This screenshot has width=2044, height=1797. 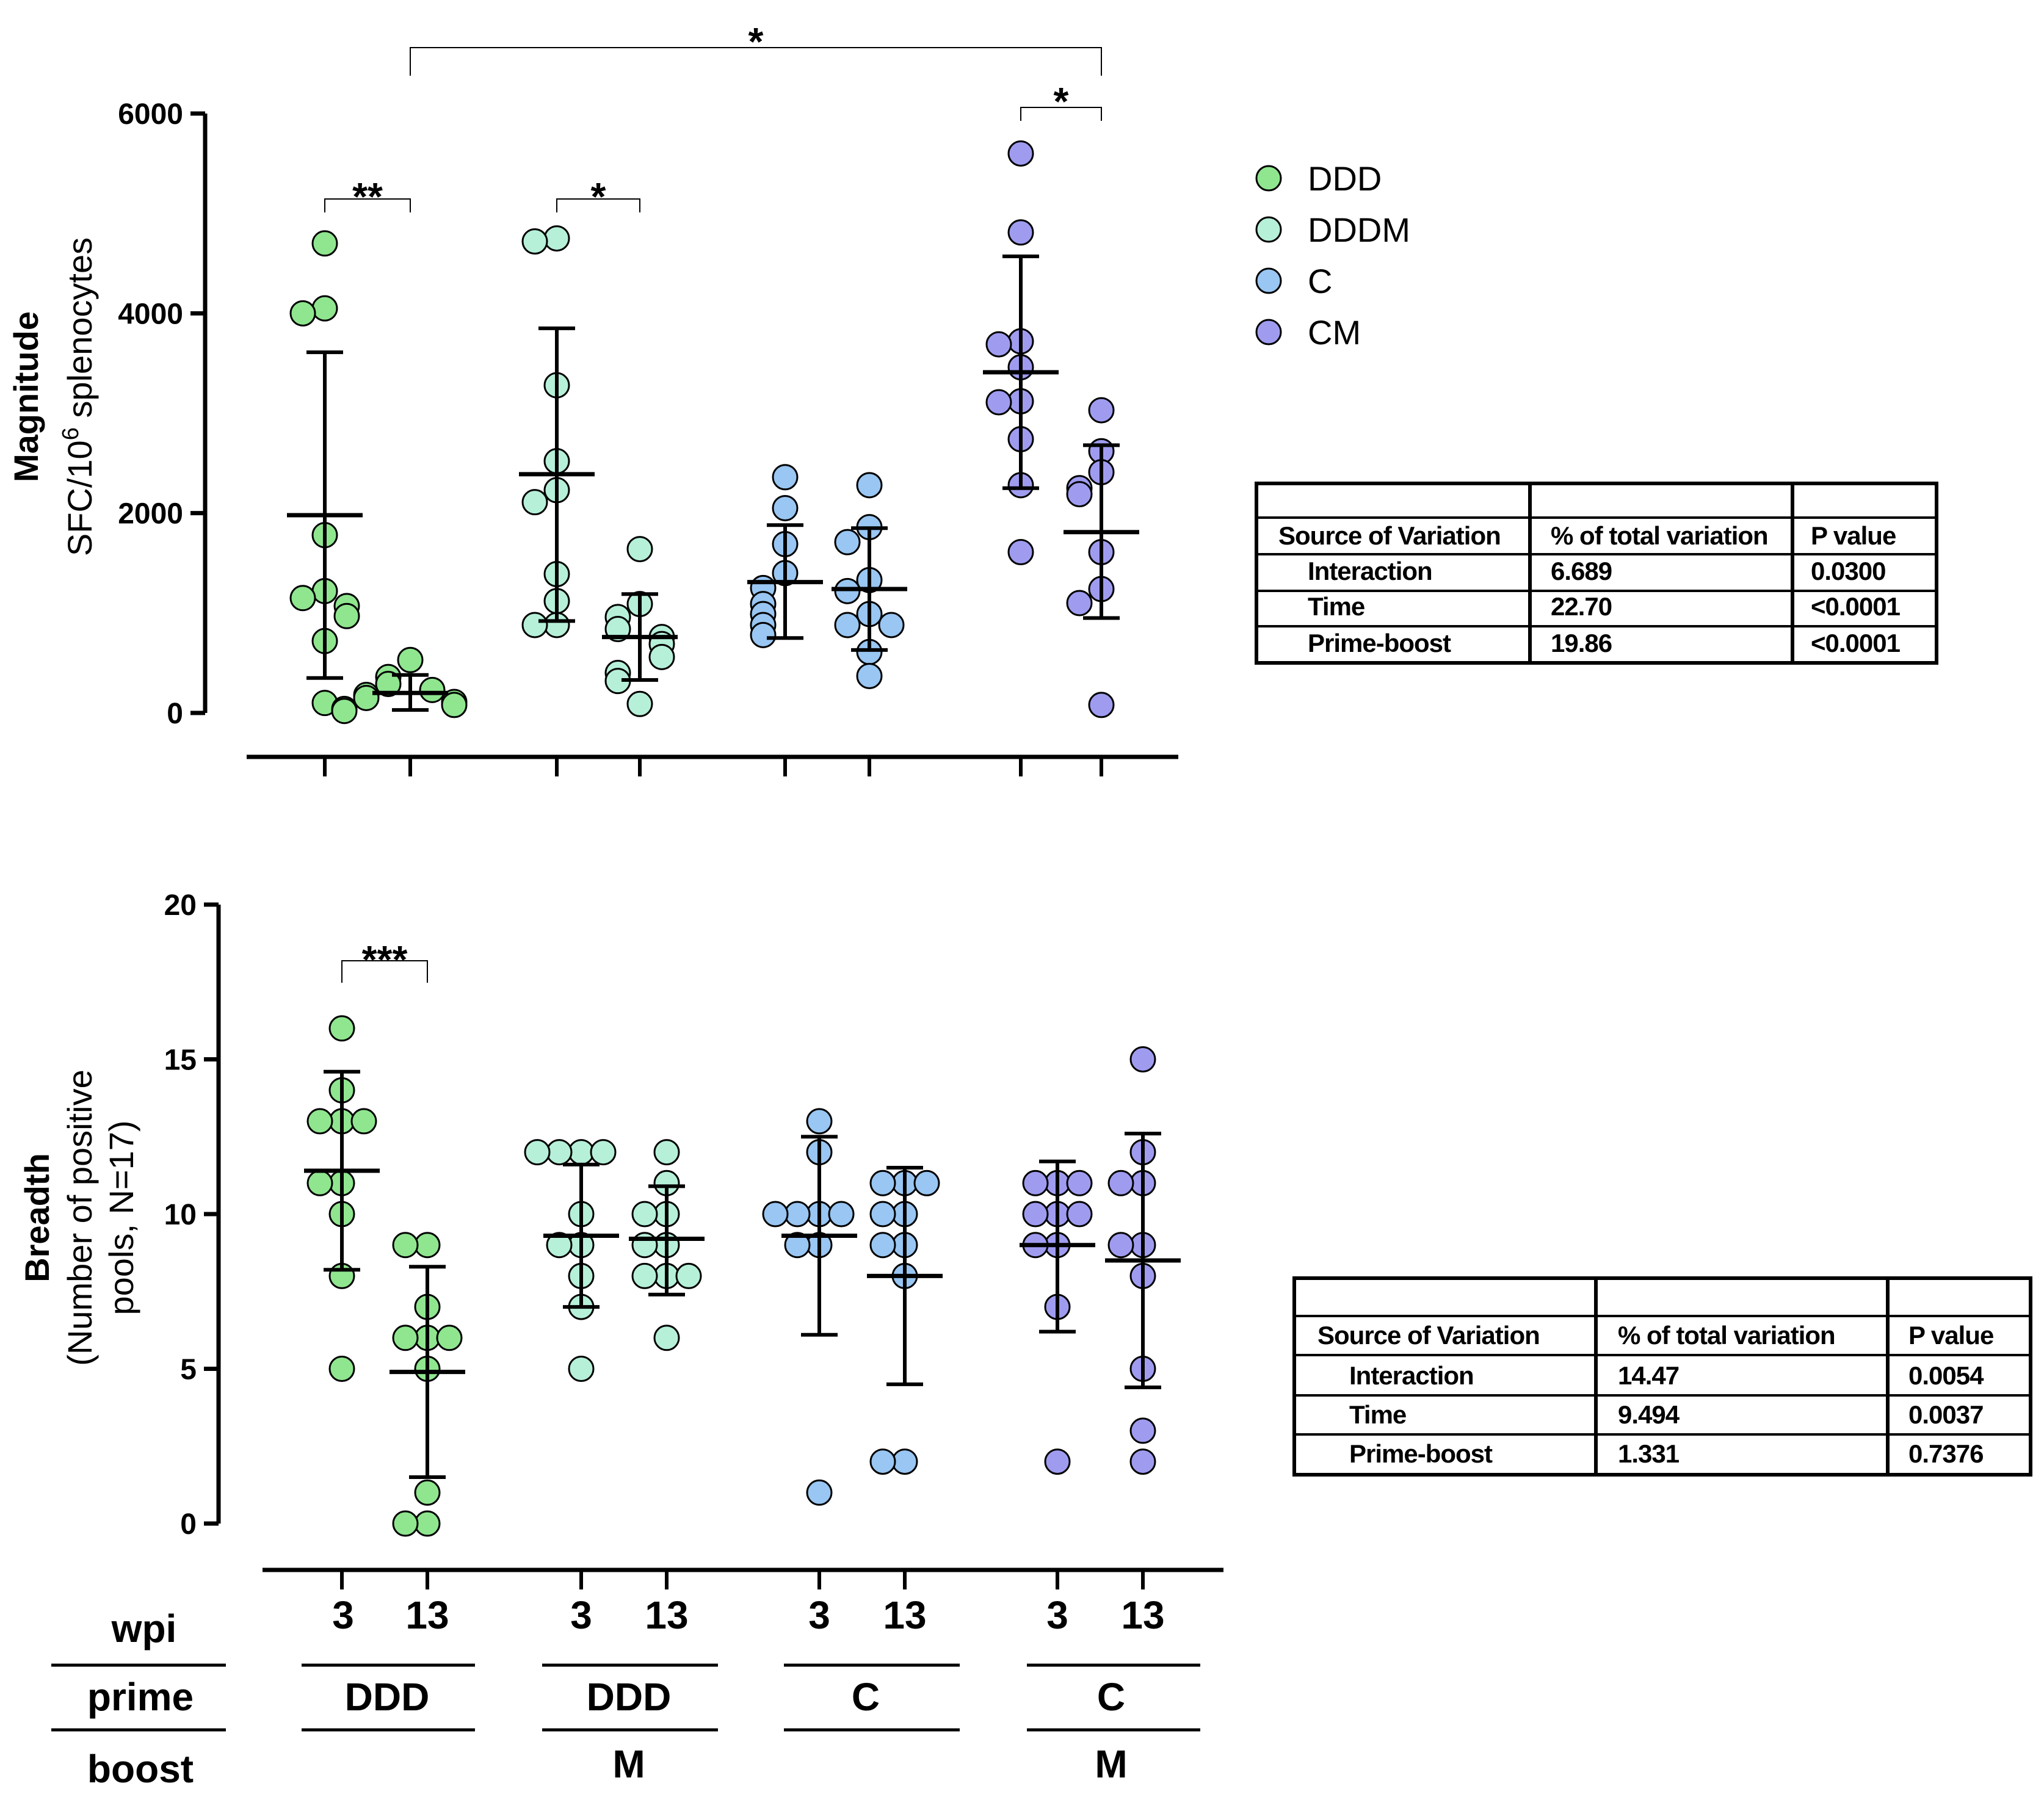 What do you see at coordinates (1649, 1454) in the screenshot?
I see `breadth-table-cell: 1.331` at bounding box center [1649, 1454].